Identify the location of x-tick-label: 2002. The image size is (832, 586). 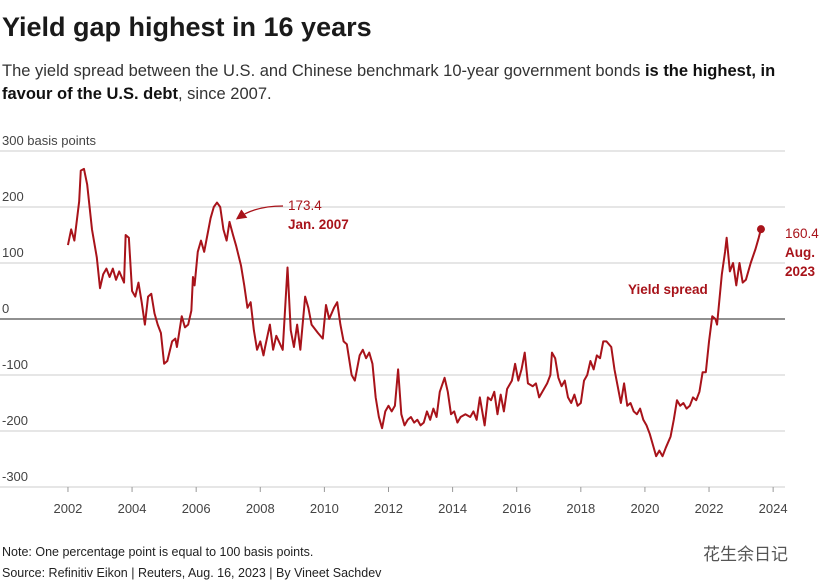
(67, 508).